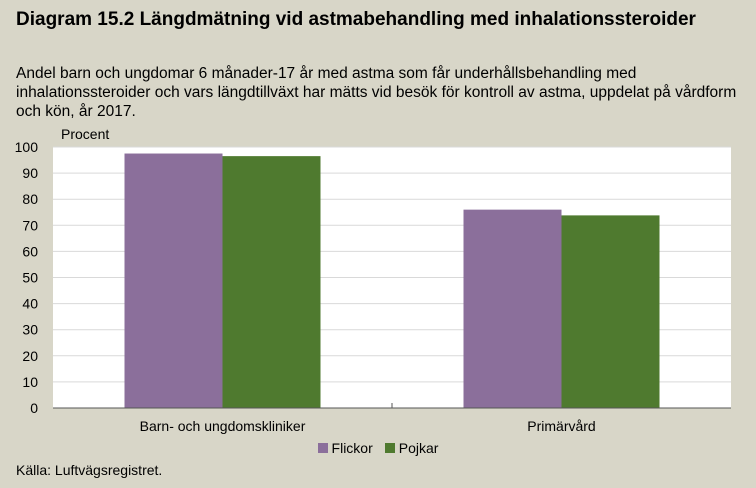 This screenshot has height=488, width=756. I want to click on legend-item: Flickor, so click(345, 448).